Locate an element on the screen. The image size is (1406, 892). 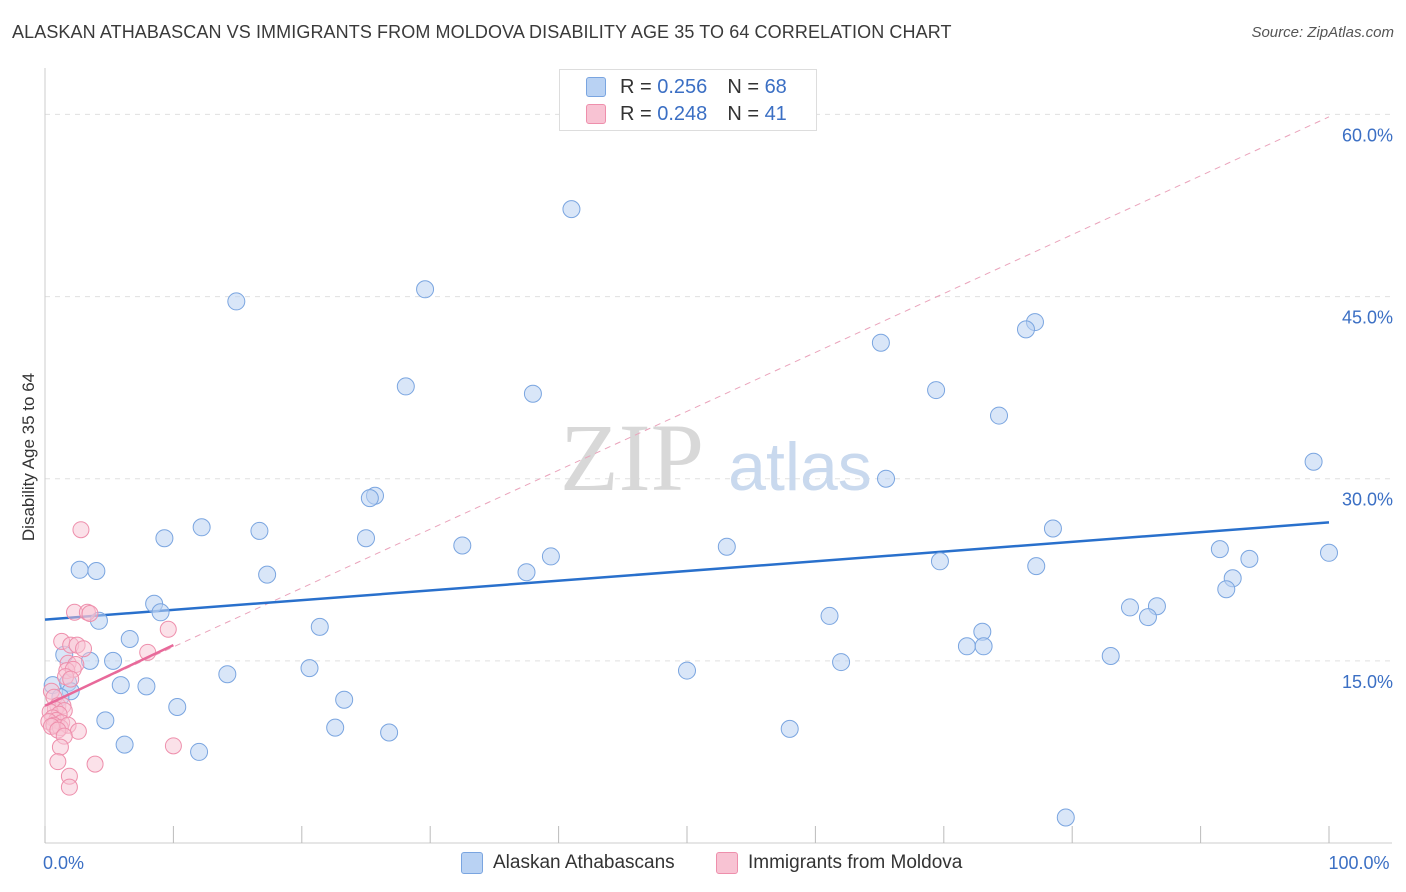
moldova-trend-line is located at coordinates (109, 675).